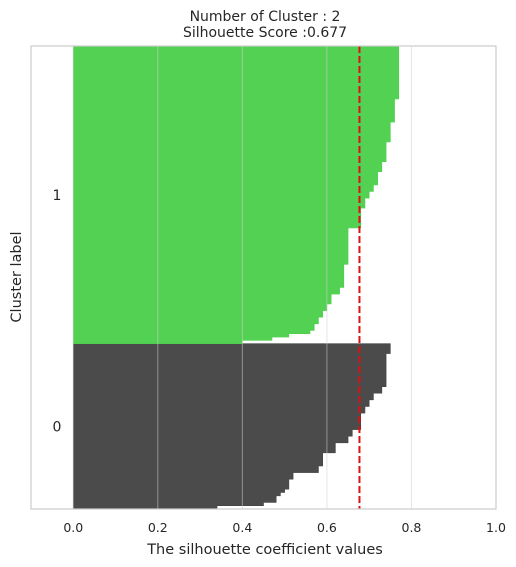 Image resolution: width=516 pixels, height=567 pixels. Describe the element at coordinates (412, 527) in the screenshot. I see `x-tick-label: 0.8` at that location.